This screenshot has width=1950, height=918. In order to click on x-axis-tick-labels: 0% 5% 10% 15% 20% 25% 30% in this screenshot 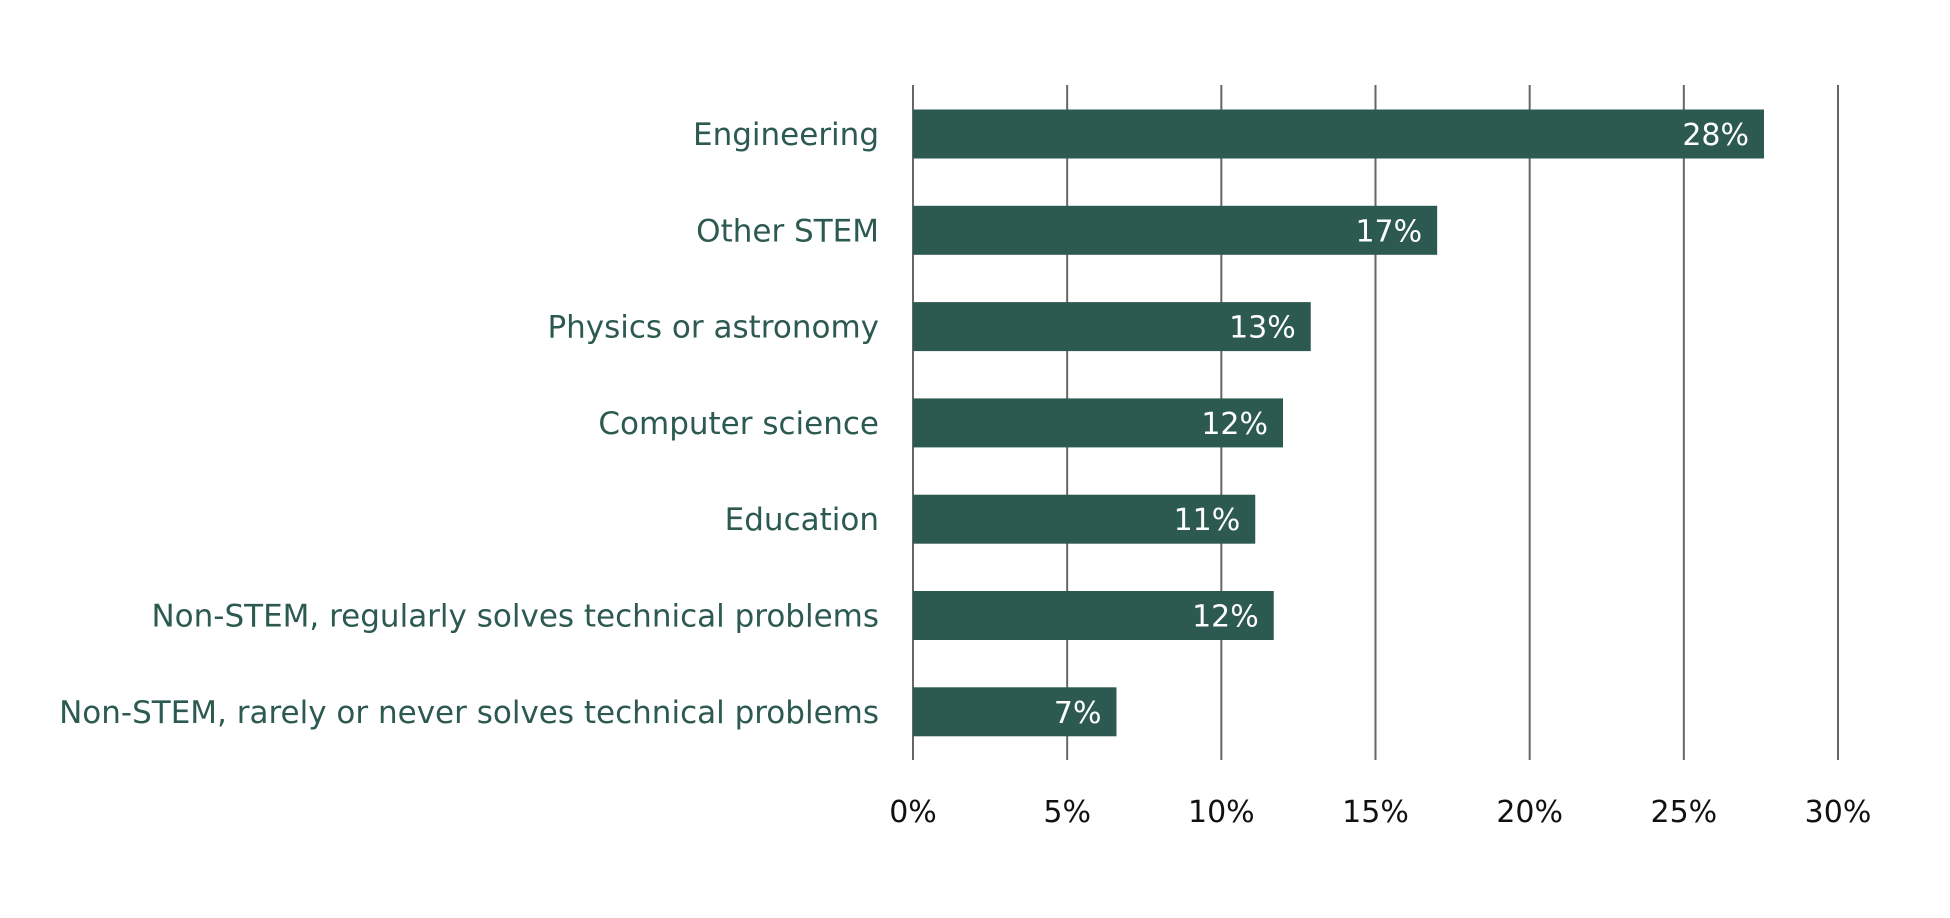, I will do `click(1380, 812)`.